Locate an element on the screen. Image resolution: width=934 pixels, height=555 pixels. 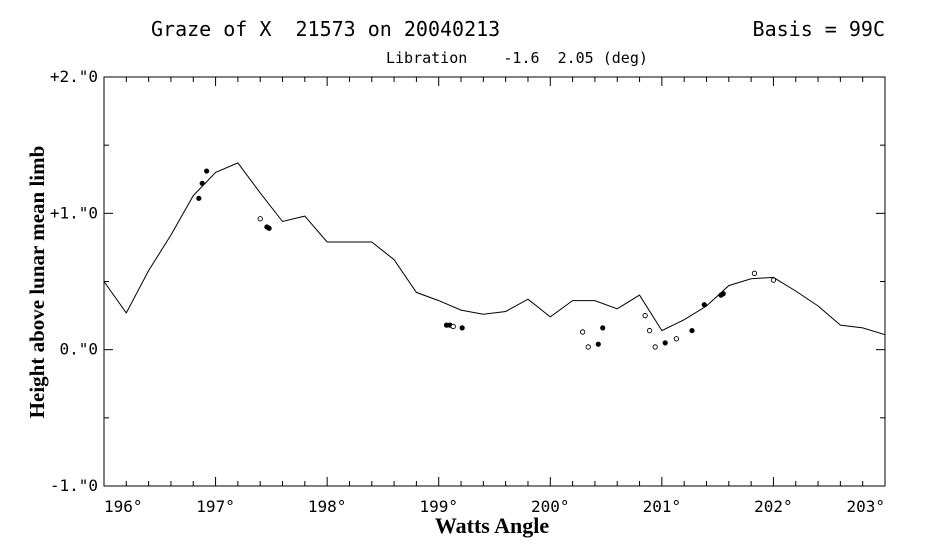
y-axis-label: Height above lunar mean limb is located at coordinates (37, 282).